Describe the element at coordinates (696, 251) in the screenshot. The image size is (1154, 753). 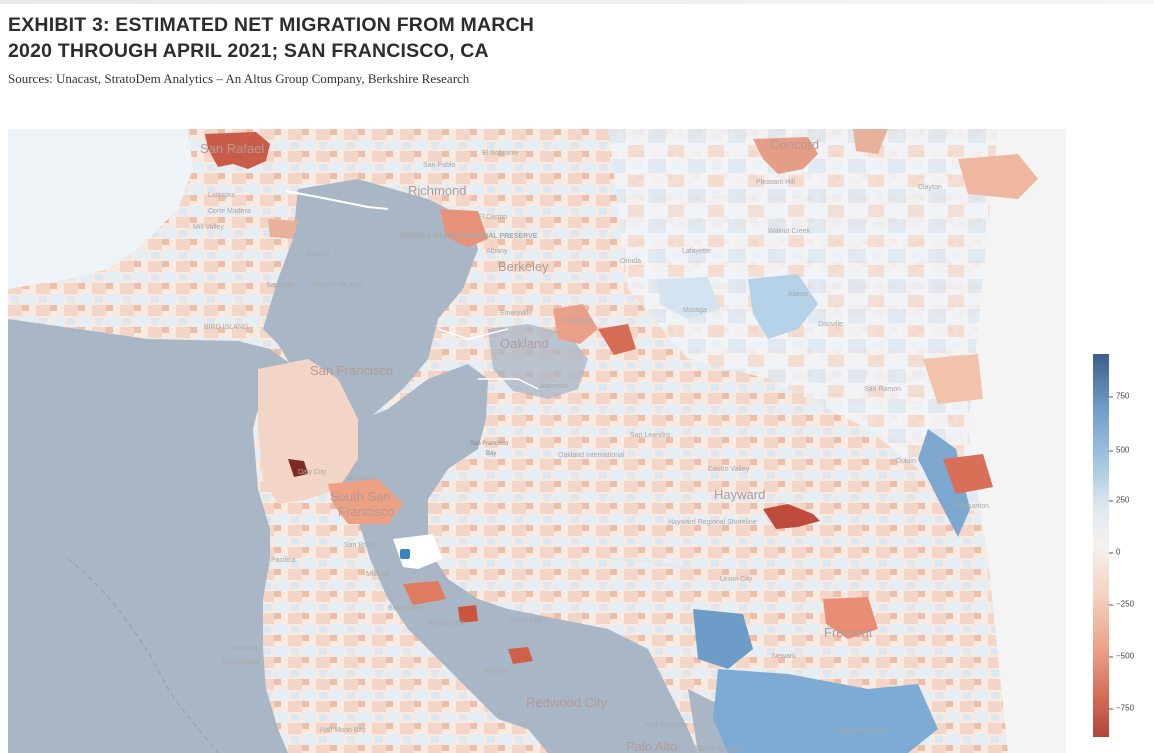
I see `label-lafayette: Lafayette` at that location.